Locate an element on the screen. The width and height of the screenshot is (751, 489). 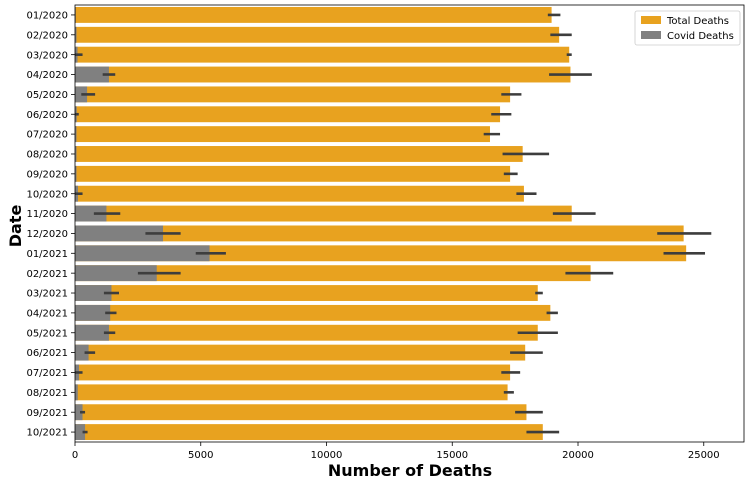
y-tick-label: 02/2021 is located at coordinates (47, 274).